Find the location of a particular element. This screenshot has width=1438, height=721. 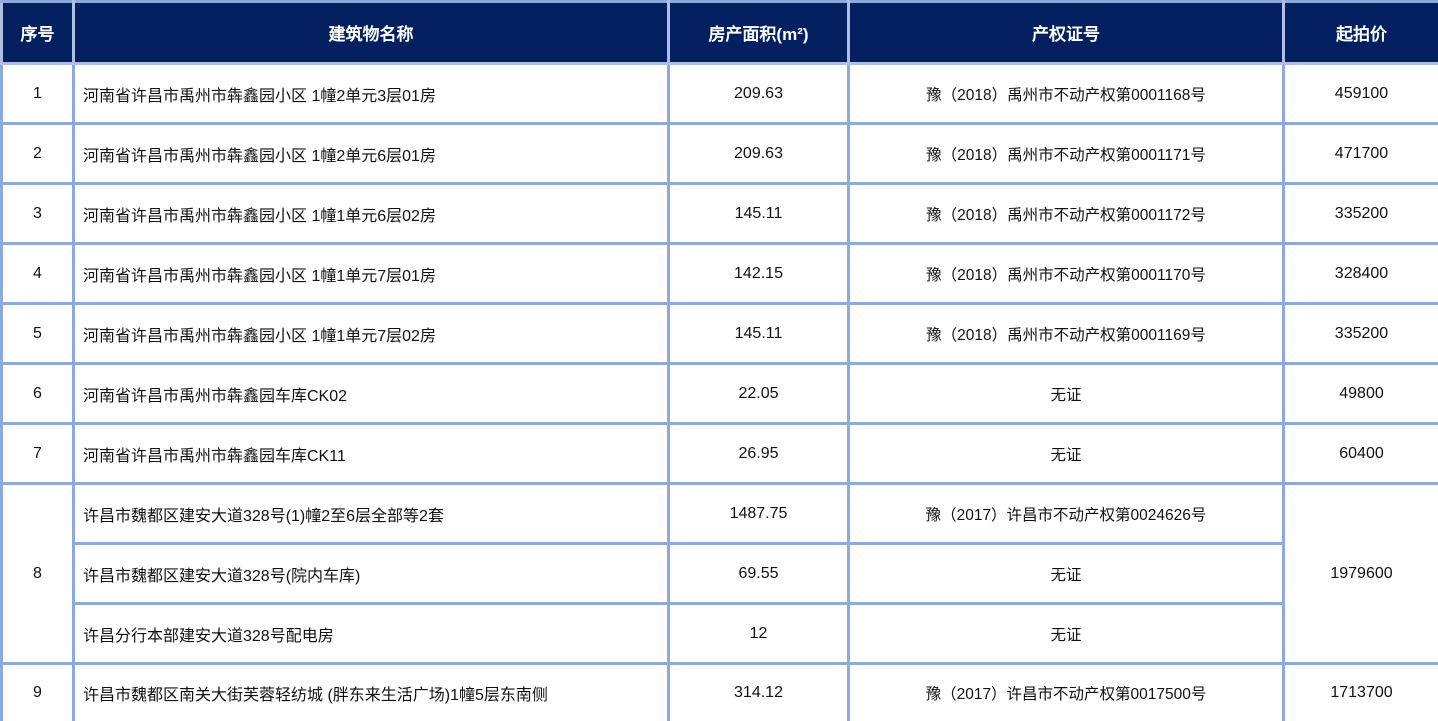

serial-number-cell: 9 is located at coordinates (37, 691).